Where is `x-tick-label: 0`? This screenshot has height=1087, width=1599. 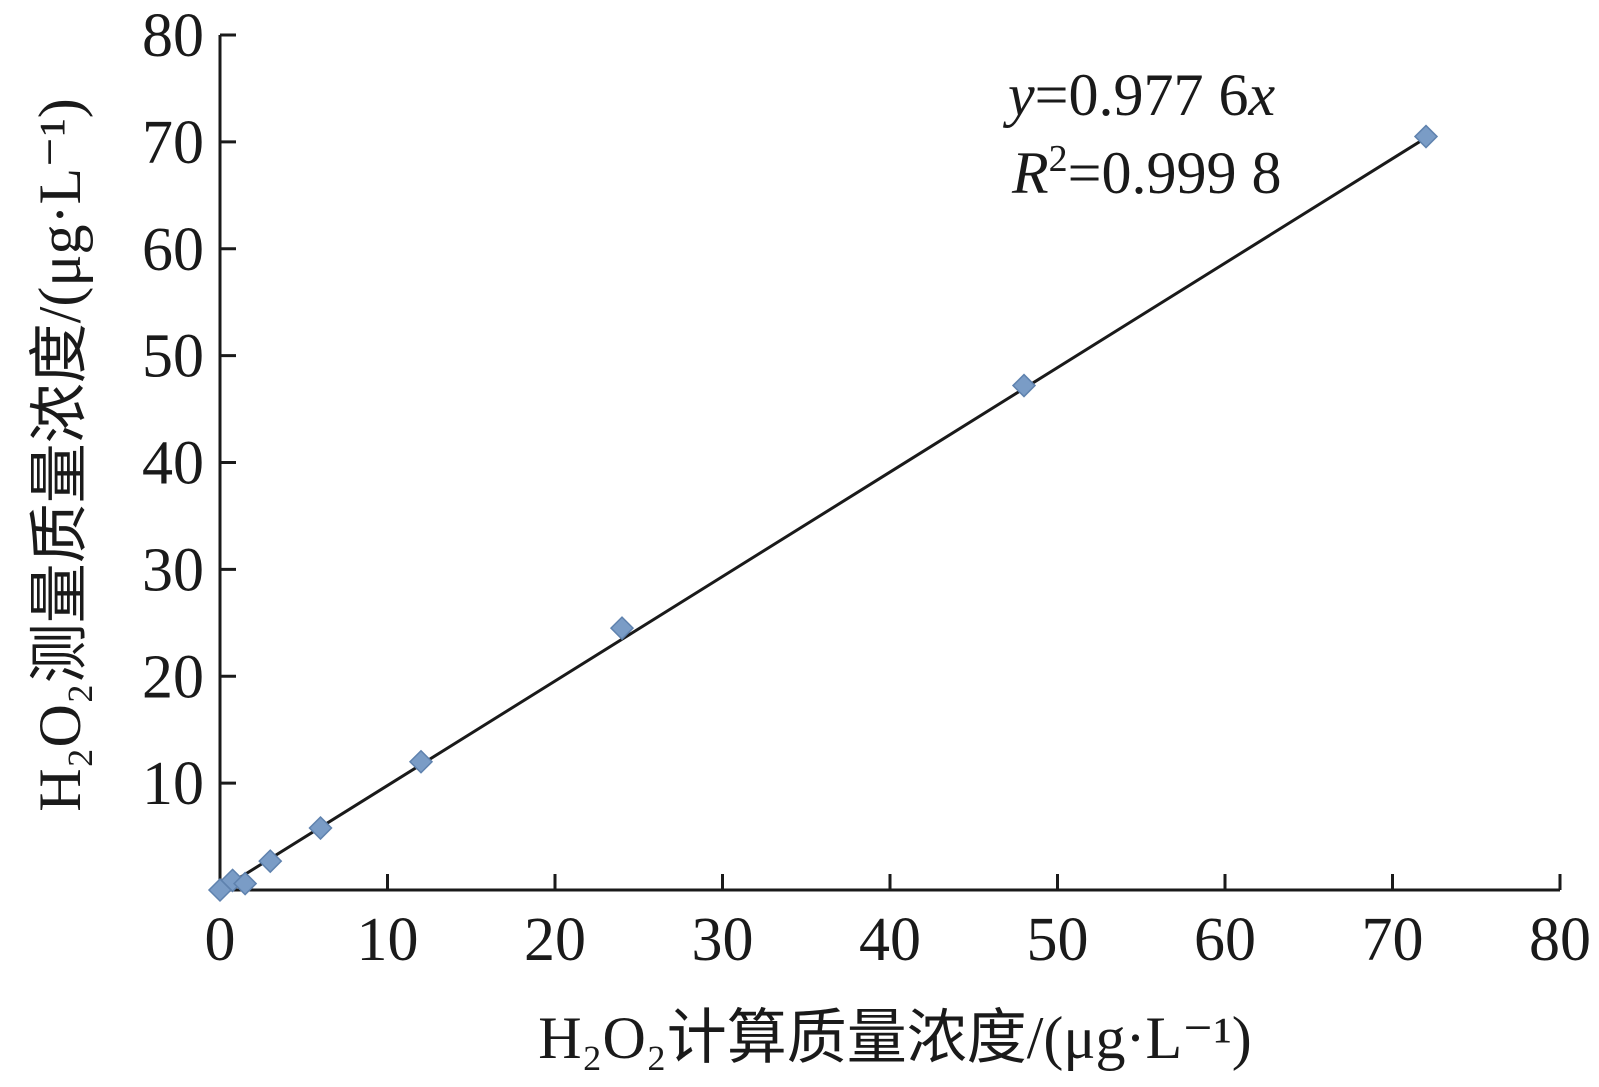 x-tick-label: 0 is located at coordinates (220, 940).